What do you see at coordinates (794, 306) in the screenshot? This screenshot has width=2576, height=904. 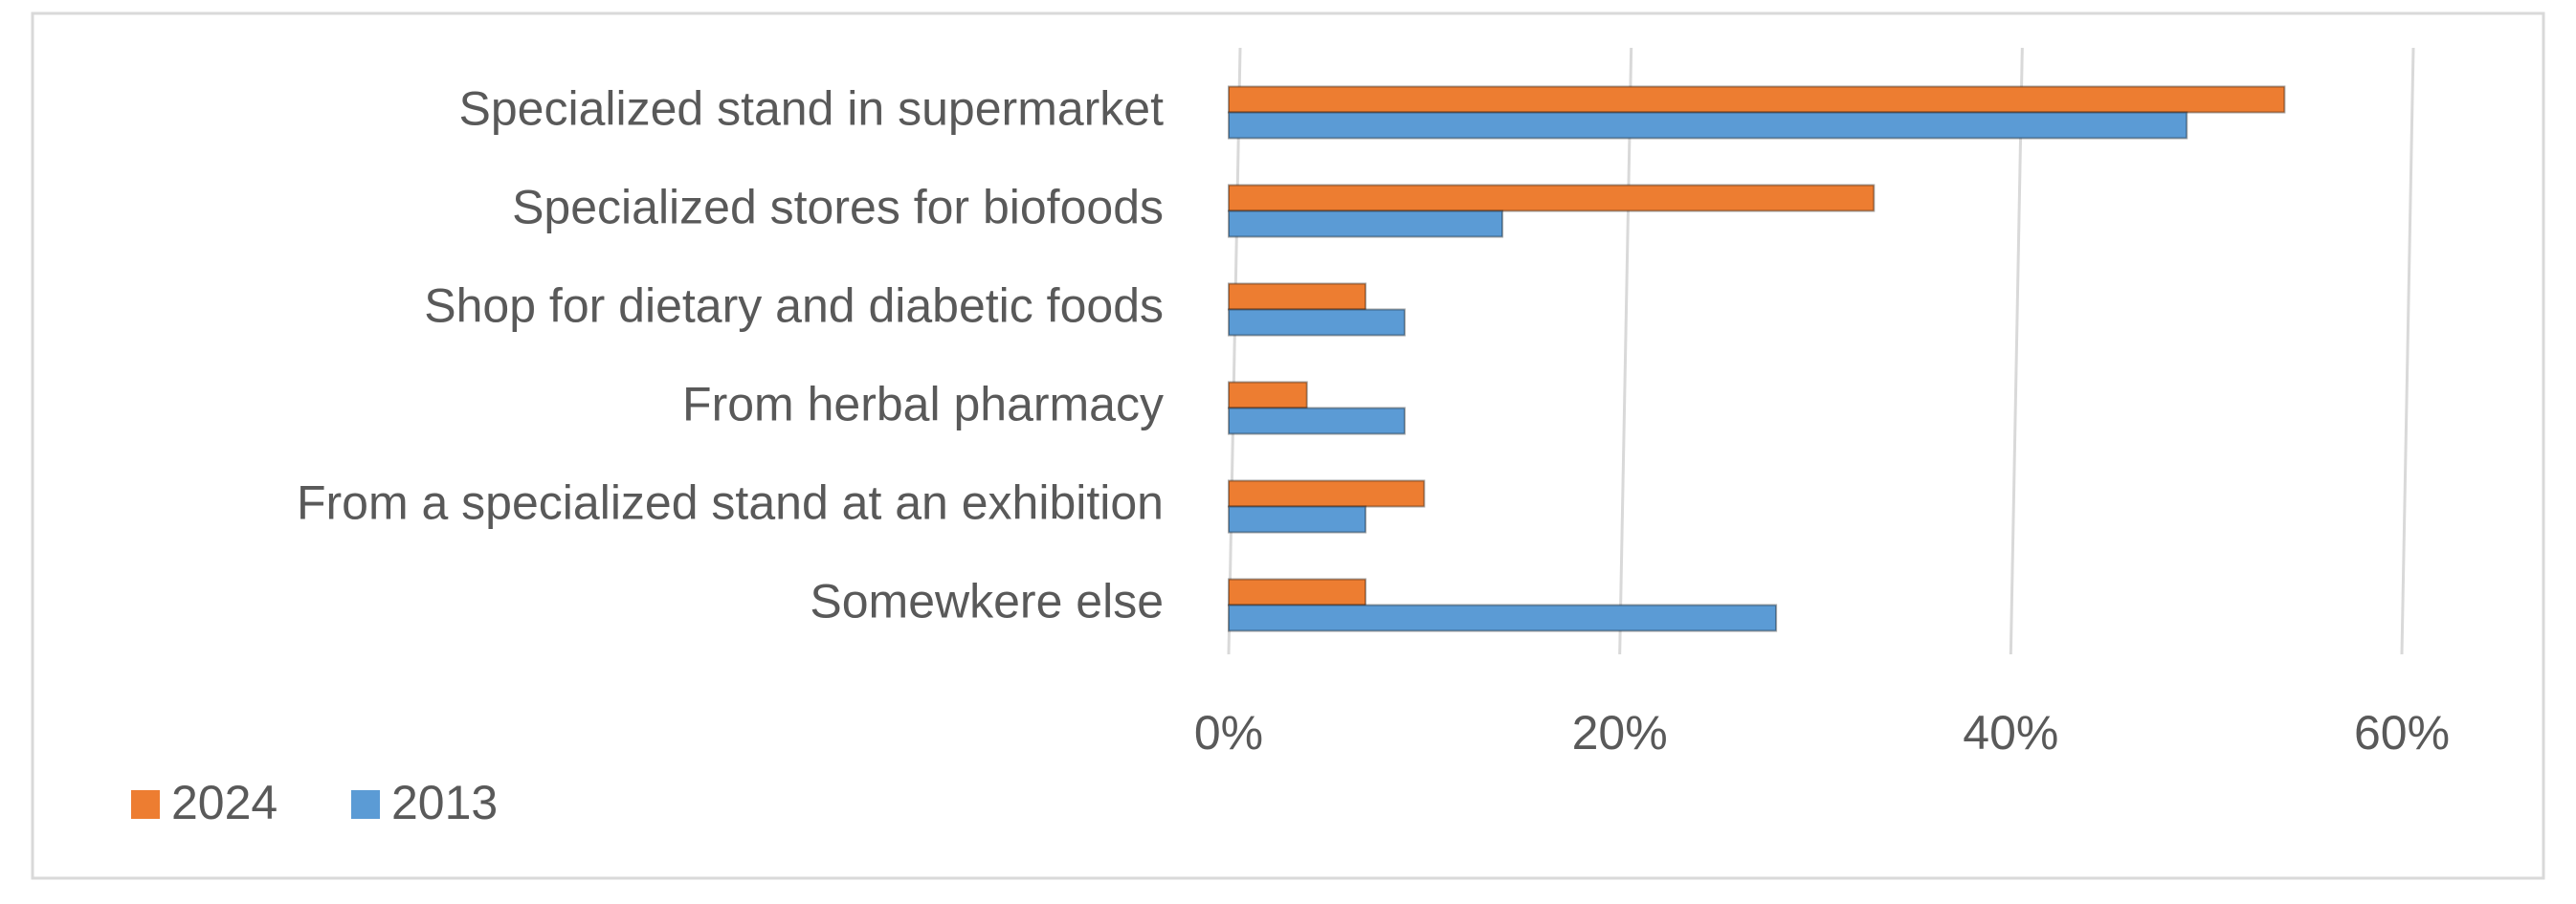 I see `y-tick-label: Shop for dietary and diabetic foods` at bounding box center [794, 306].